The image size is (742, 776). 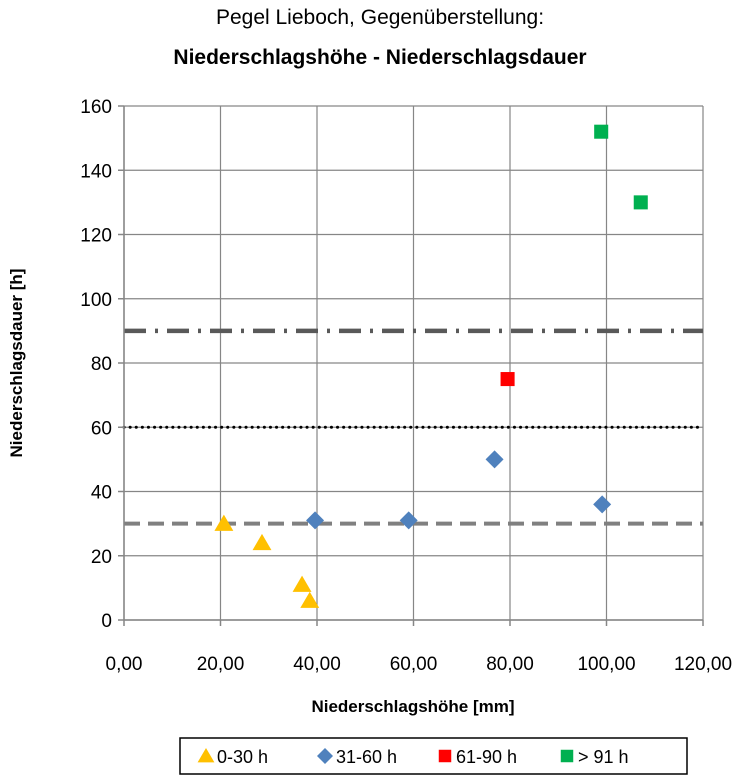 I want to click on x-tick-label: 80,00, so click(x=510, y=664).